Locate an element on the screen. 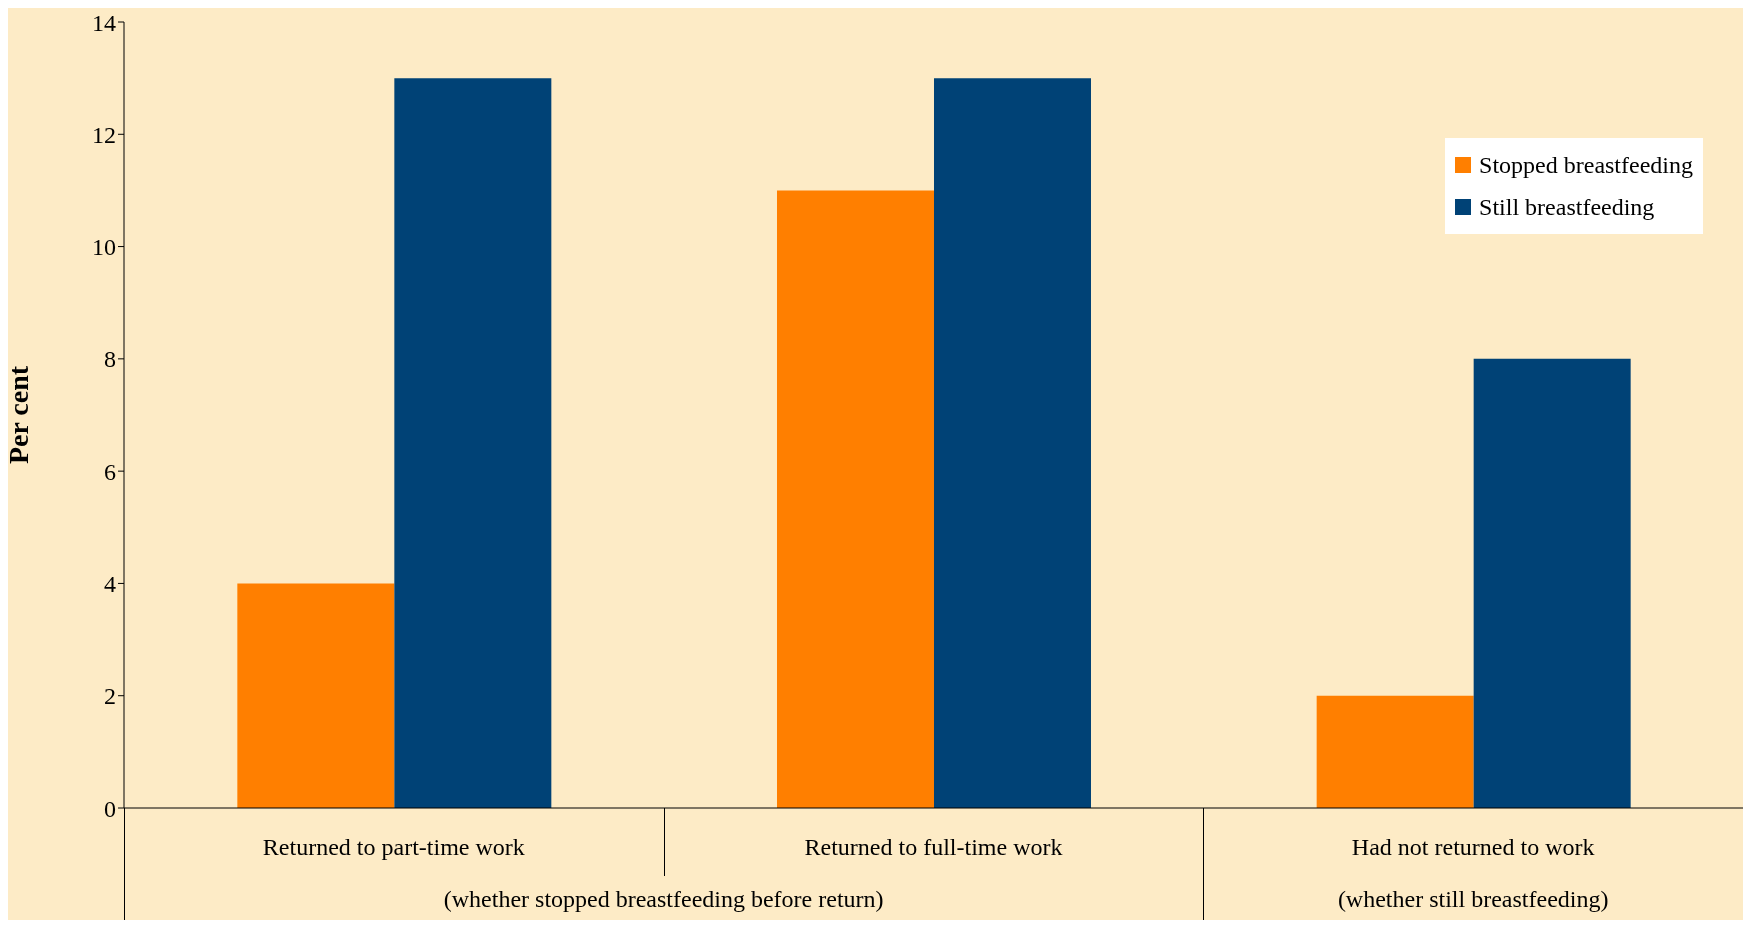 The width and height of the screenshot is (1751, 928). legend-label: Stopped breastfeeding is located at coordinates (1585, 165).